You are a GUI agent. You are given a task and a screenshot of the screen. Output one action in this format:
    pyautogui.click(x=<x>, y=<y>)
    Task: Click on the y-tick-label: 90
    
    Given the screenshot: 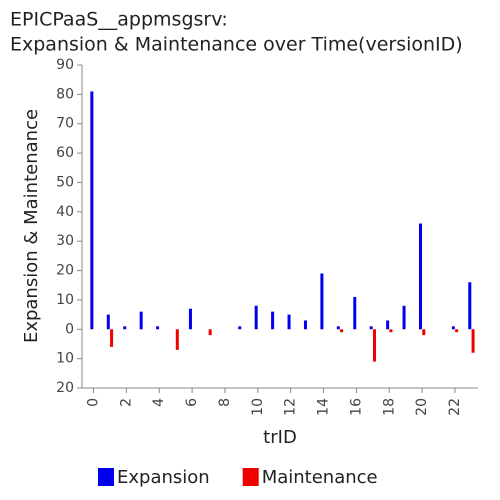 What is the action you would take?
    pyautogui.click(x=65, y=65)
    